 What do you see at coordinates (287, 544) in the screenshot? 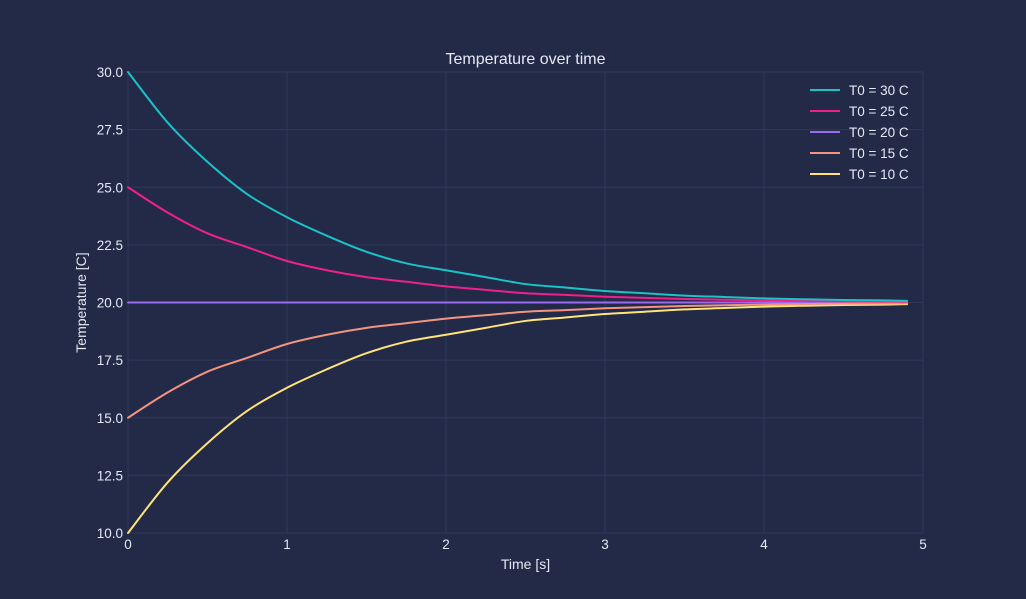
I see `x-tick-label: 1` at bounding box center [287, 544].